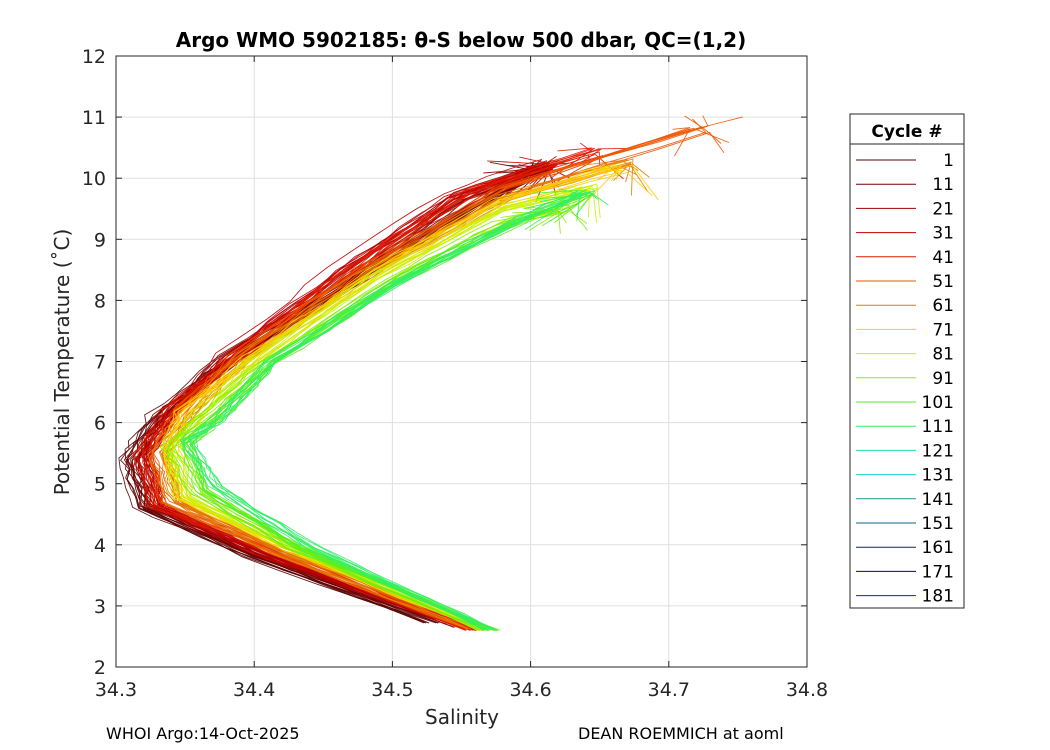 The height and width of the screenshot is (750, 1050). Describe the element at coordinates (948, 161) in the screenshot. I see `legend-label-cycle-1: 1` at that location.